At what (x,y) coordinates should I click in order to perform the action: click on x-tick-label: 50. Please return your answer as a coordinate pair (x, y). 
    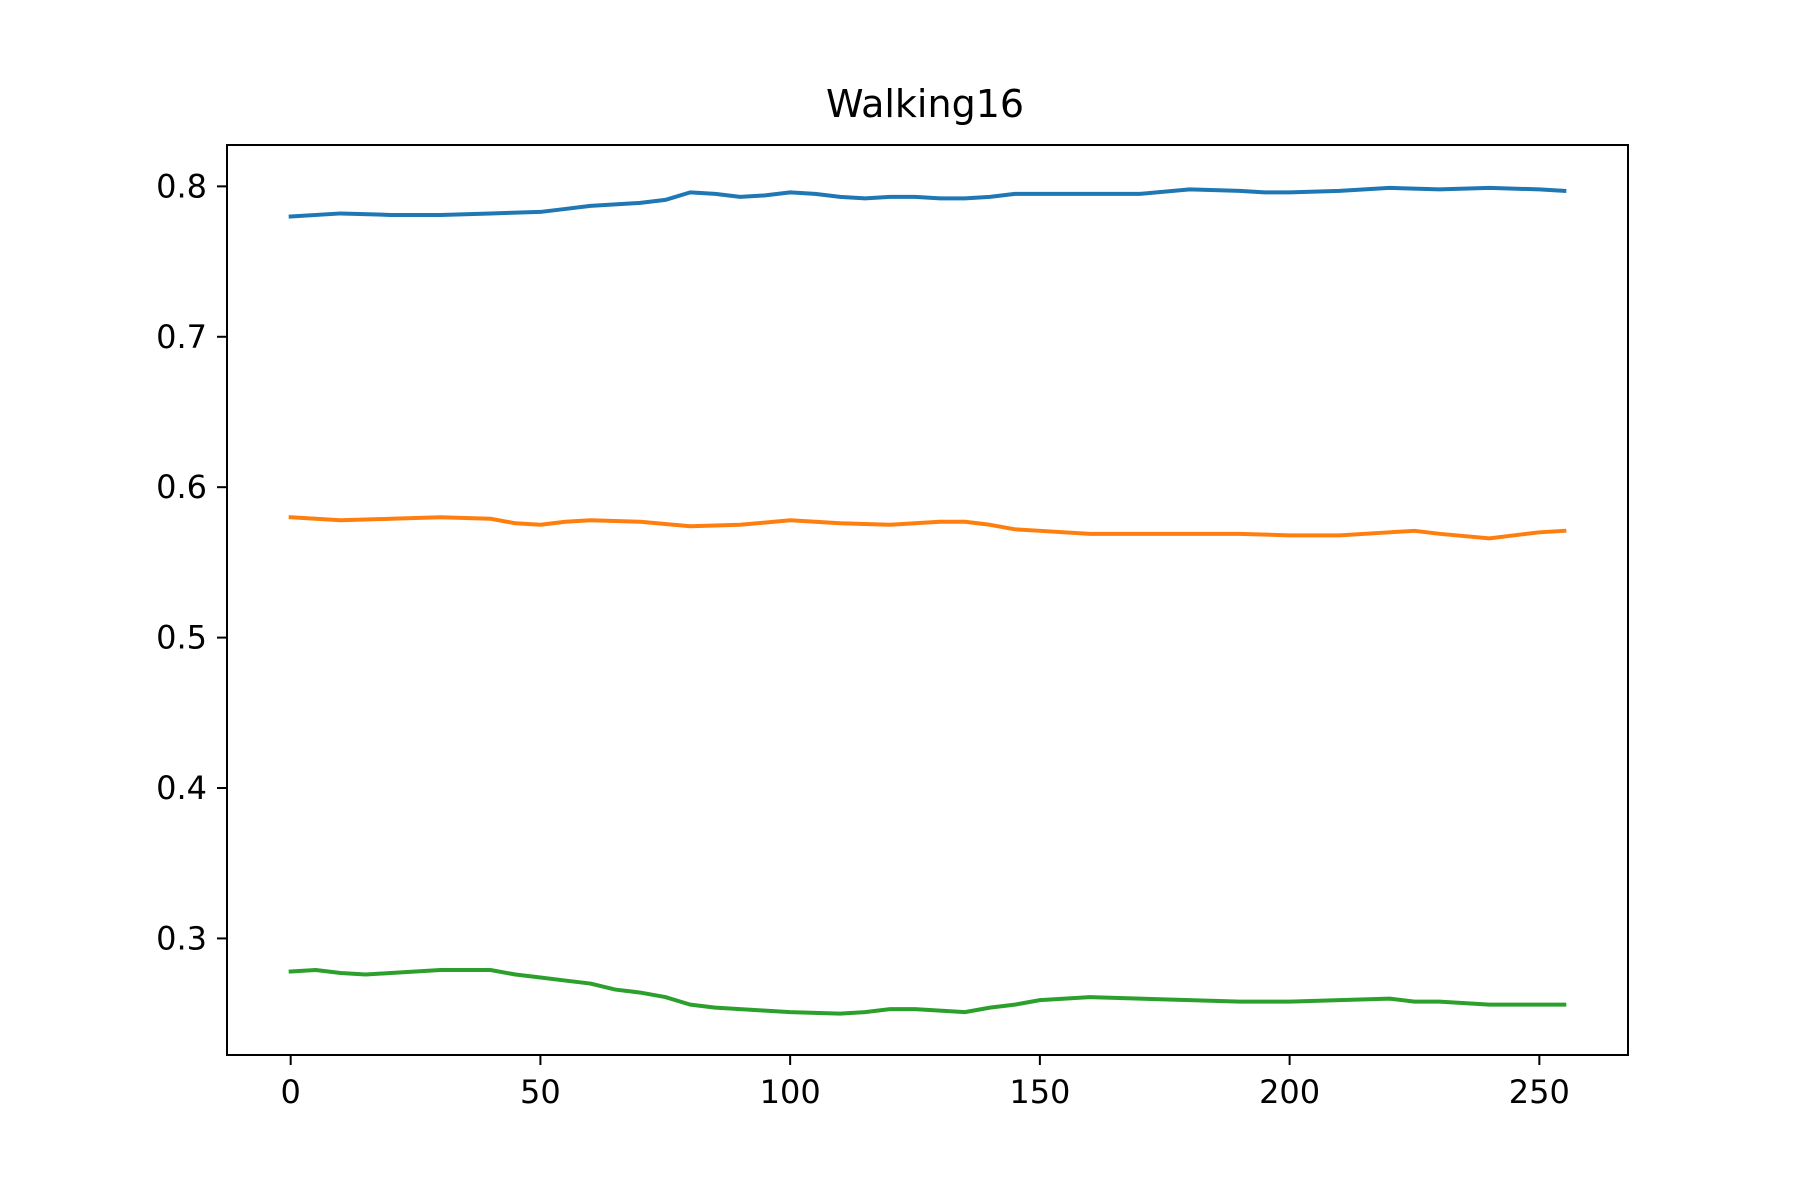
    Looking at the image, I should click on (540, 1092).